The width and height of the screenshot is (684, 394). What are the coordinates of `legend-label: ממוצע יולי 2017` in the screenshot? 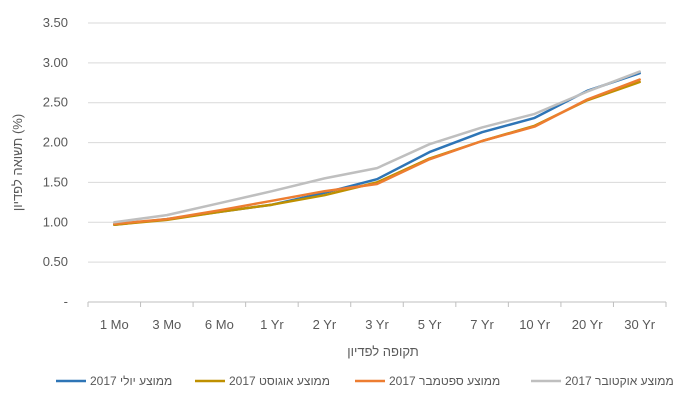 It's located at (131, 381).